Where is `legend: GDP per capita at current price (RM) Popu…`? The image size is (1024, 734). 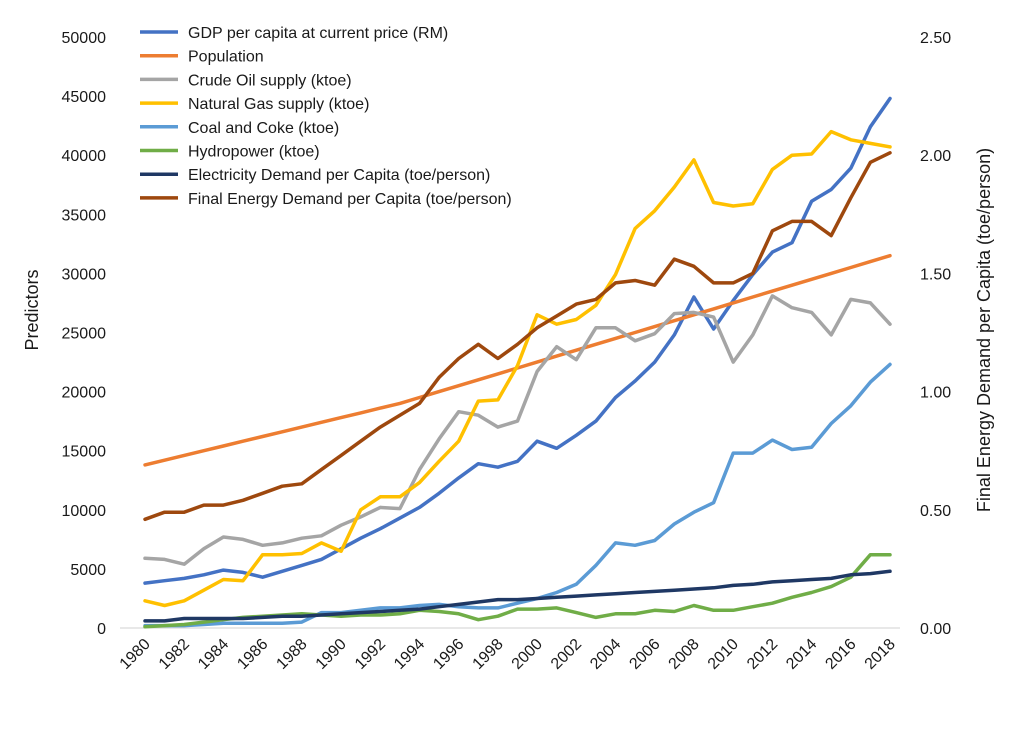
legend: GDP per capita at current price (RM) Popu… is located at coordinates (326, 116).